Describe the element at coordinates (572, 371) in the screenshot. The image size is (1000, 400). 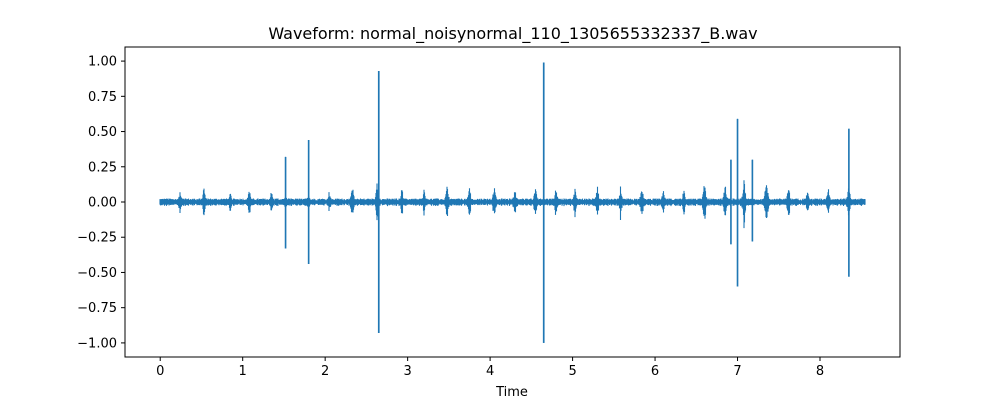
I see `x-tick-label: 5` at that location.